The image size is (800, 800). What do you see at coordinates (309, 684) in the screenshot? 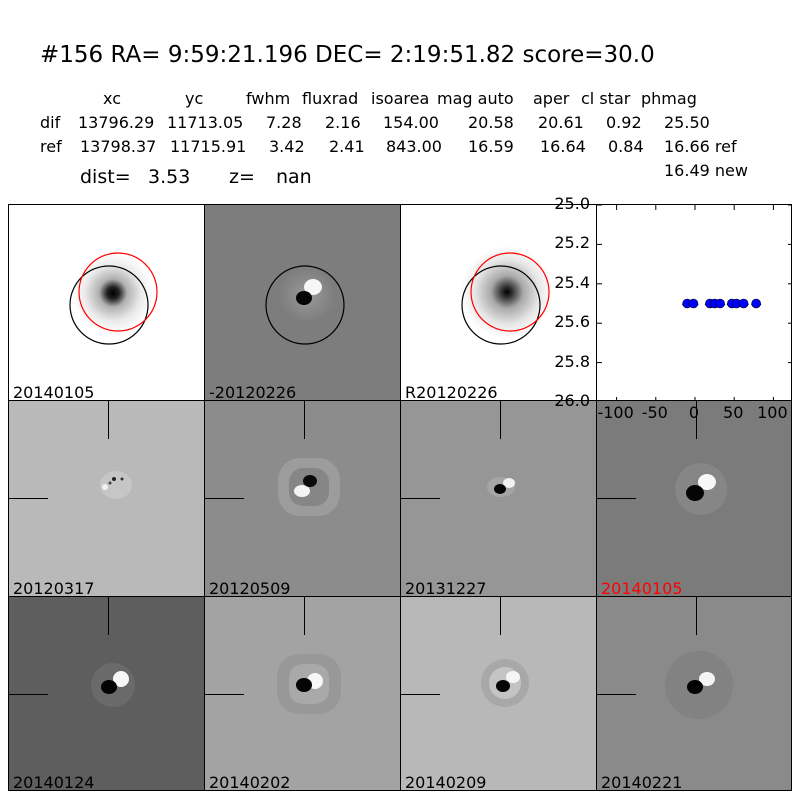
I see `stamp-grid-6-image` at bounding box center [309, 684].